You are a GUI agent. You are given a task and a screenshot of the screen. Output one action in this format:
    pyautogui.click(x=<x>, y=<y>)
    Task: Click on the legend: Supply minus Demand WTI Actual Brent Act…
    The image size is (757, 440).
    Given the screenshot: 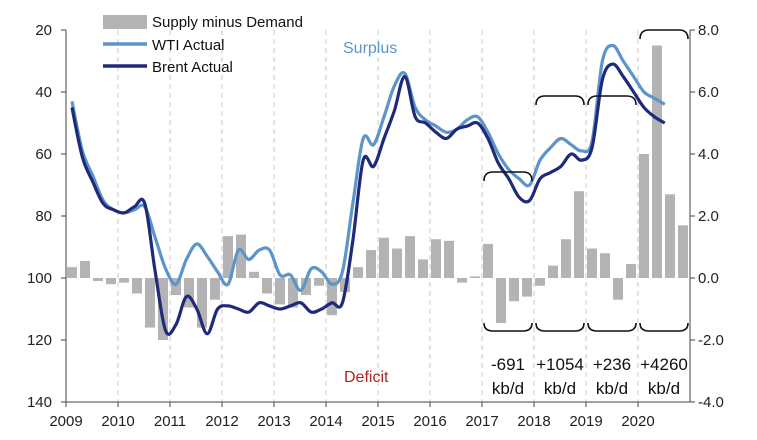 What is the action you would take?
    pyautogui.click(x=203, y=45)
    